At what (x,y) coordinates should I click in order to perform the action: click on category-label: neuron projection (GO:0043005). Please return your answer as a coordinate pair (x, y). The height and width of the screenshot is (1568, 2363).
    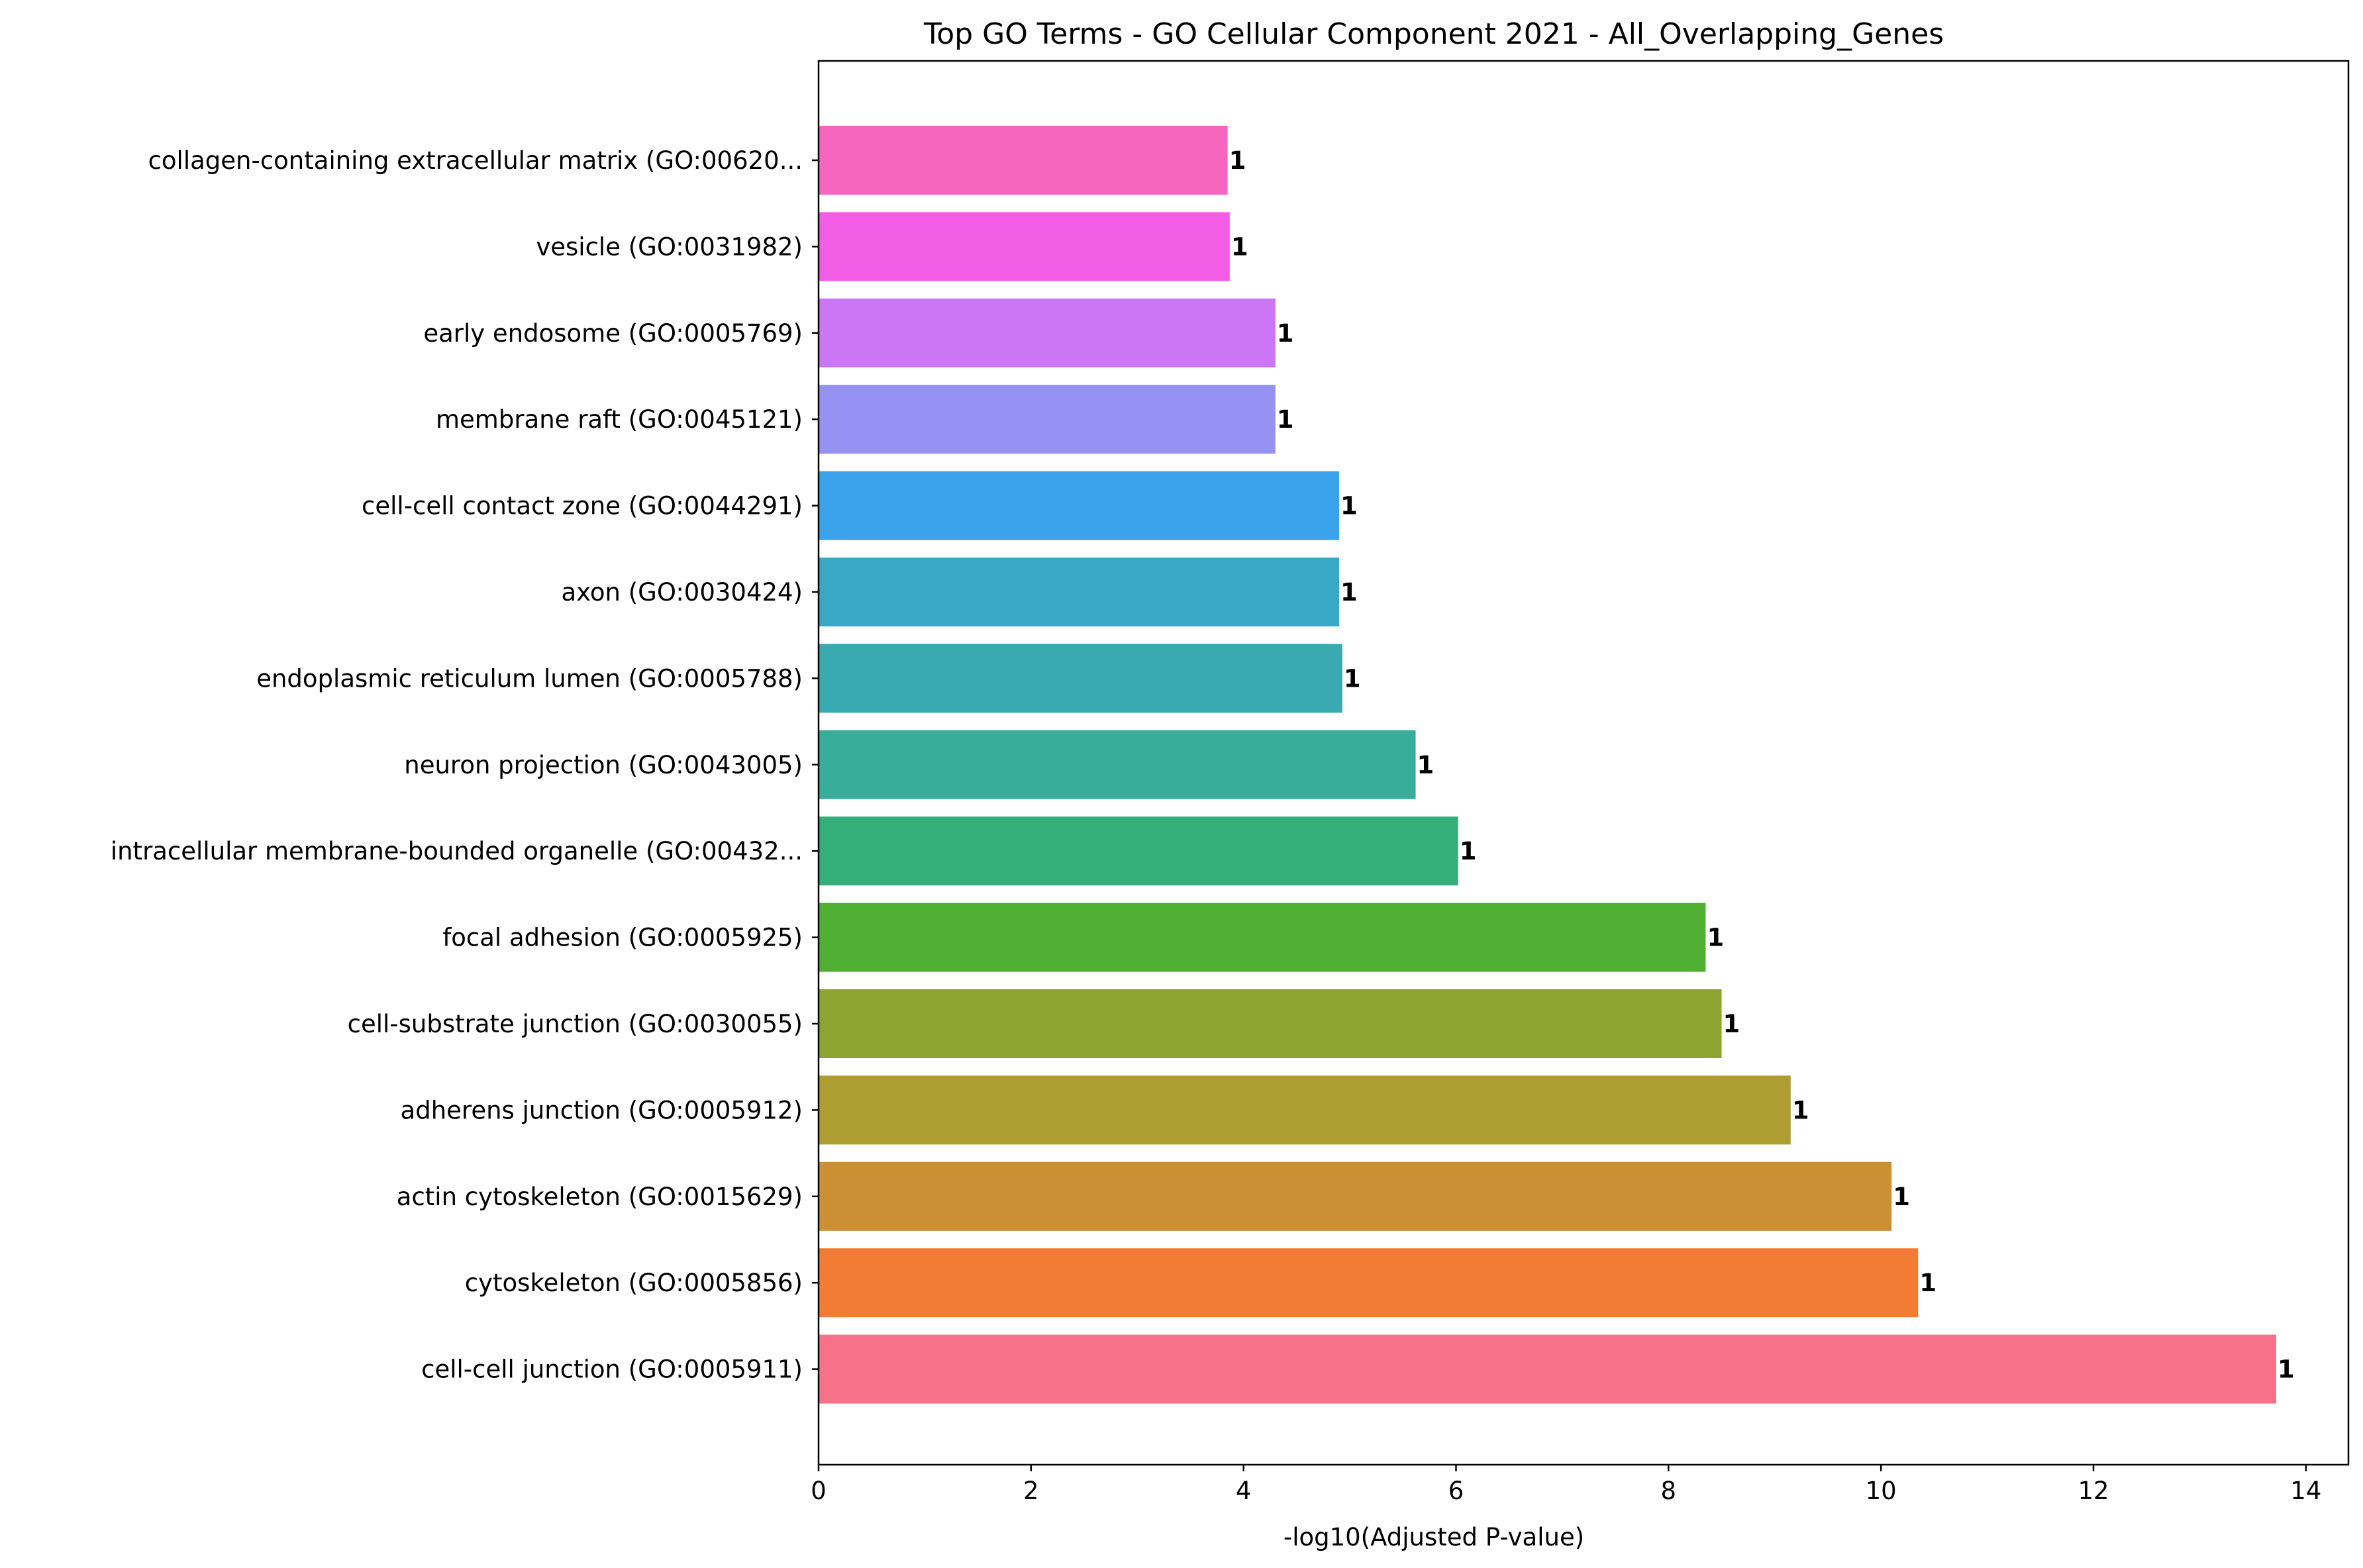
    Looking at the image, I should click on (603, 765).